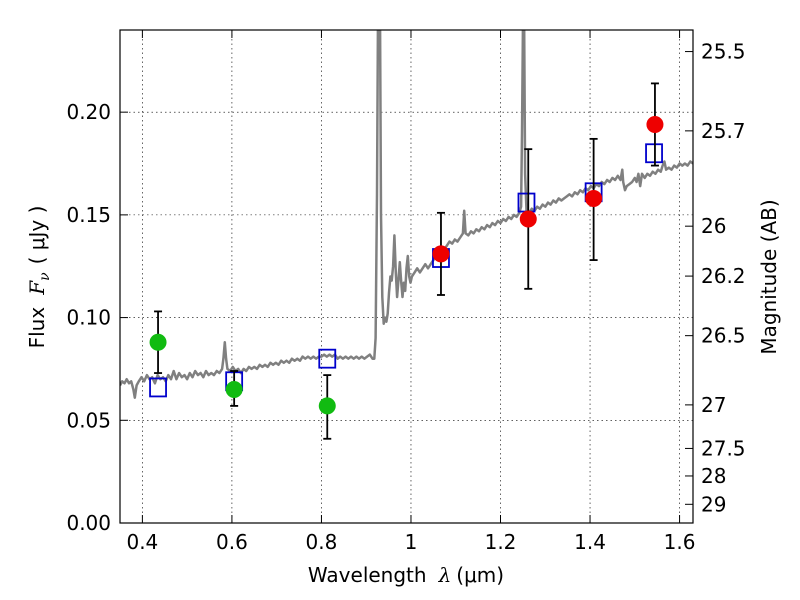 The height and width of the screenshot is (600, 800). What do you see at coordinates (723, 276) in the screenshot?
I see `y2-tick-label: 26.2` at bounding box center [723, 276].